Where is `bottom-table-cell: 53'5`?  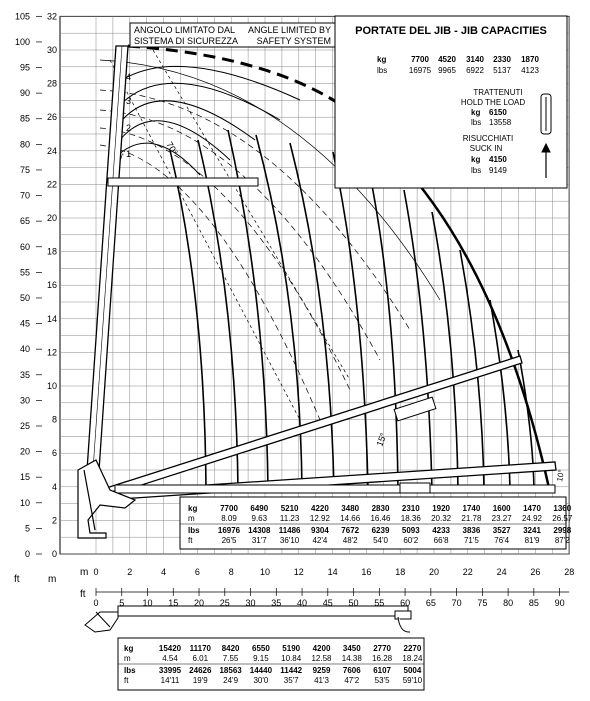 bottom-table-cell: 53'5 is located at coordinates (382, 680).